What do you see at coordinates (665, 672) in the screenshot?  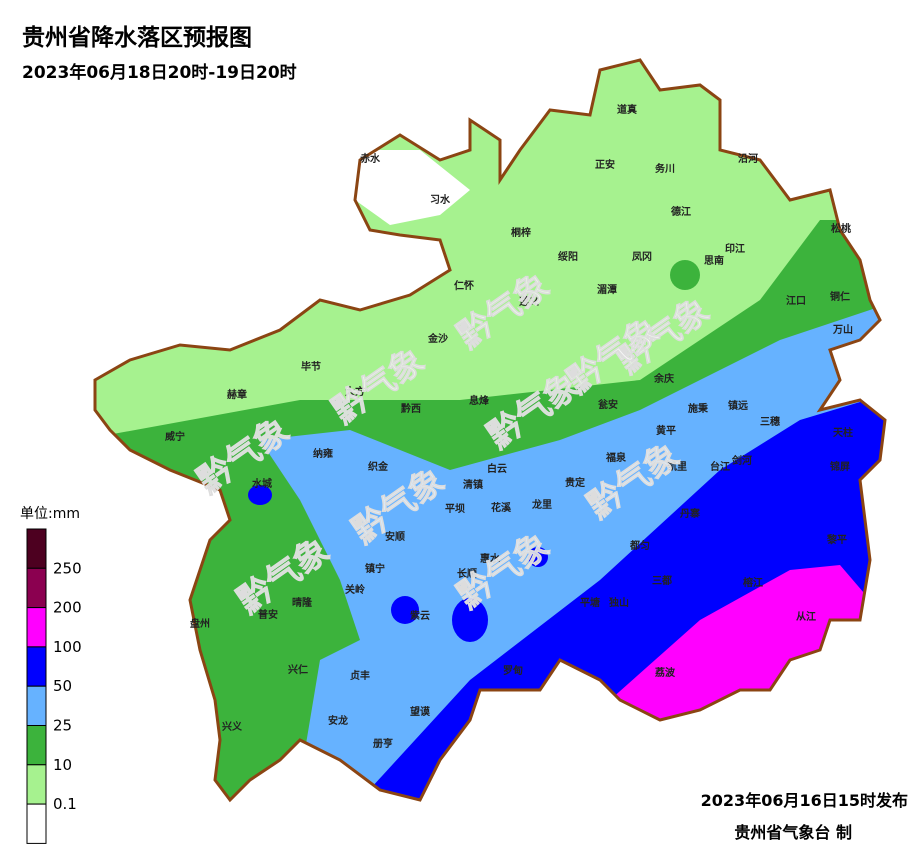 I see `place-label: 荔波` at bounding box center [665, 672].